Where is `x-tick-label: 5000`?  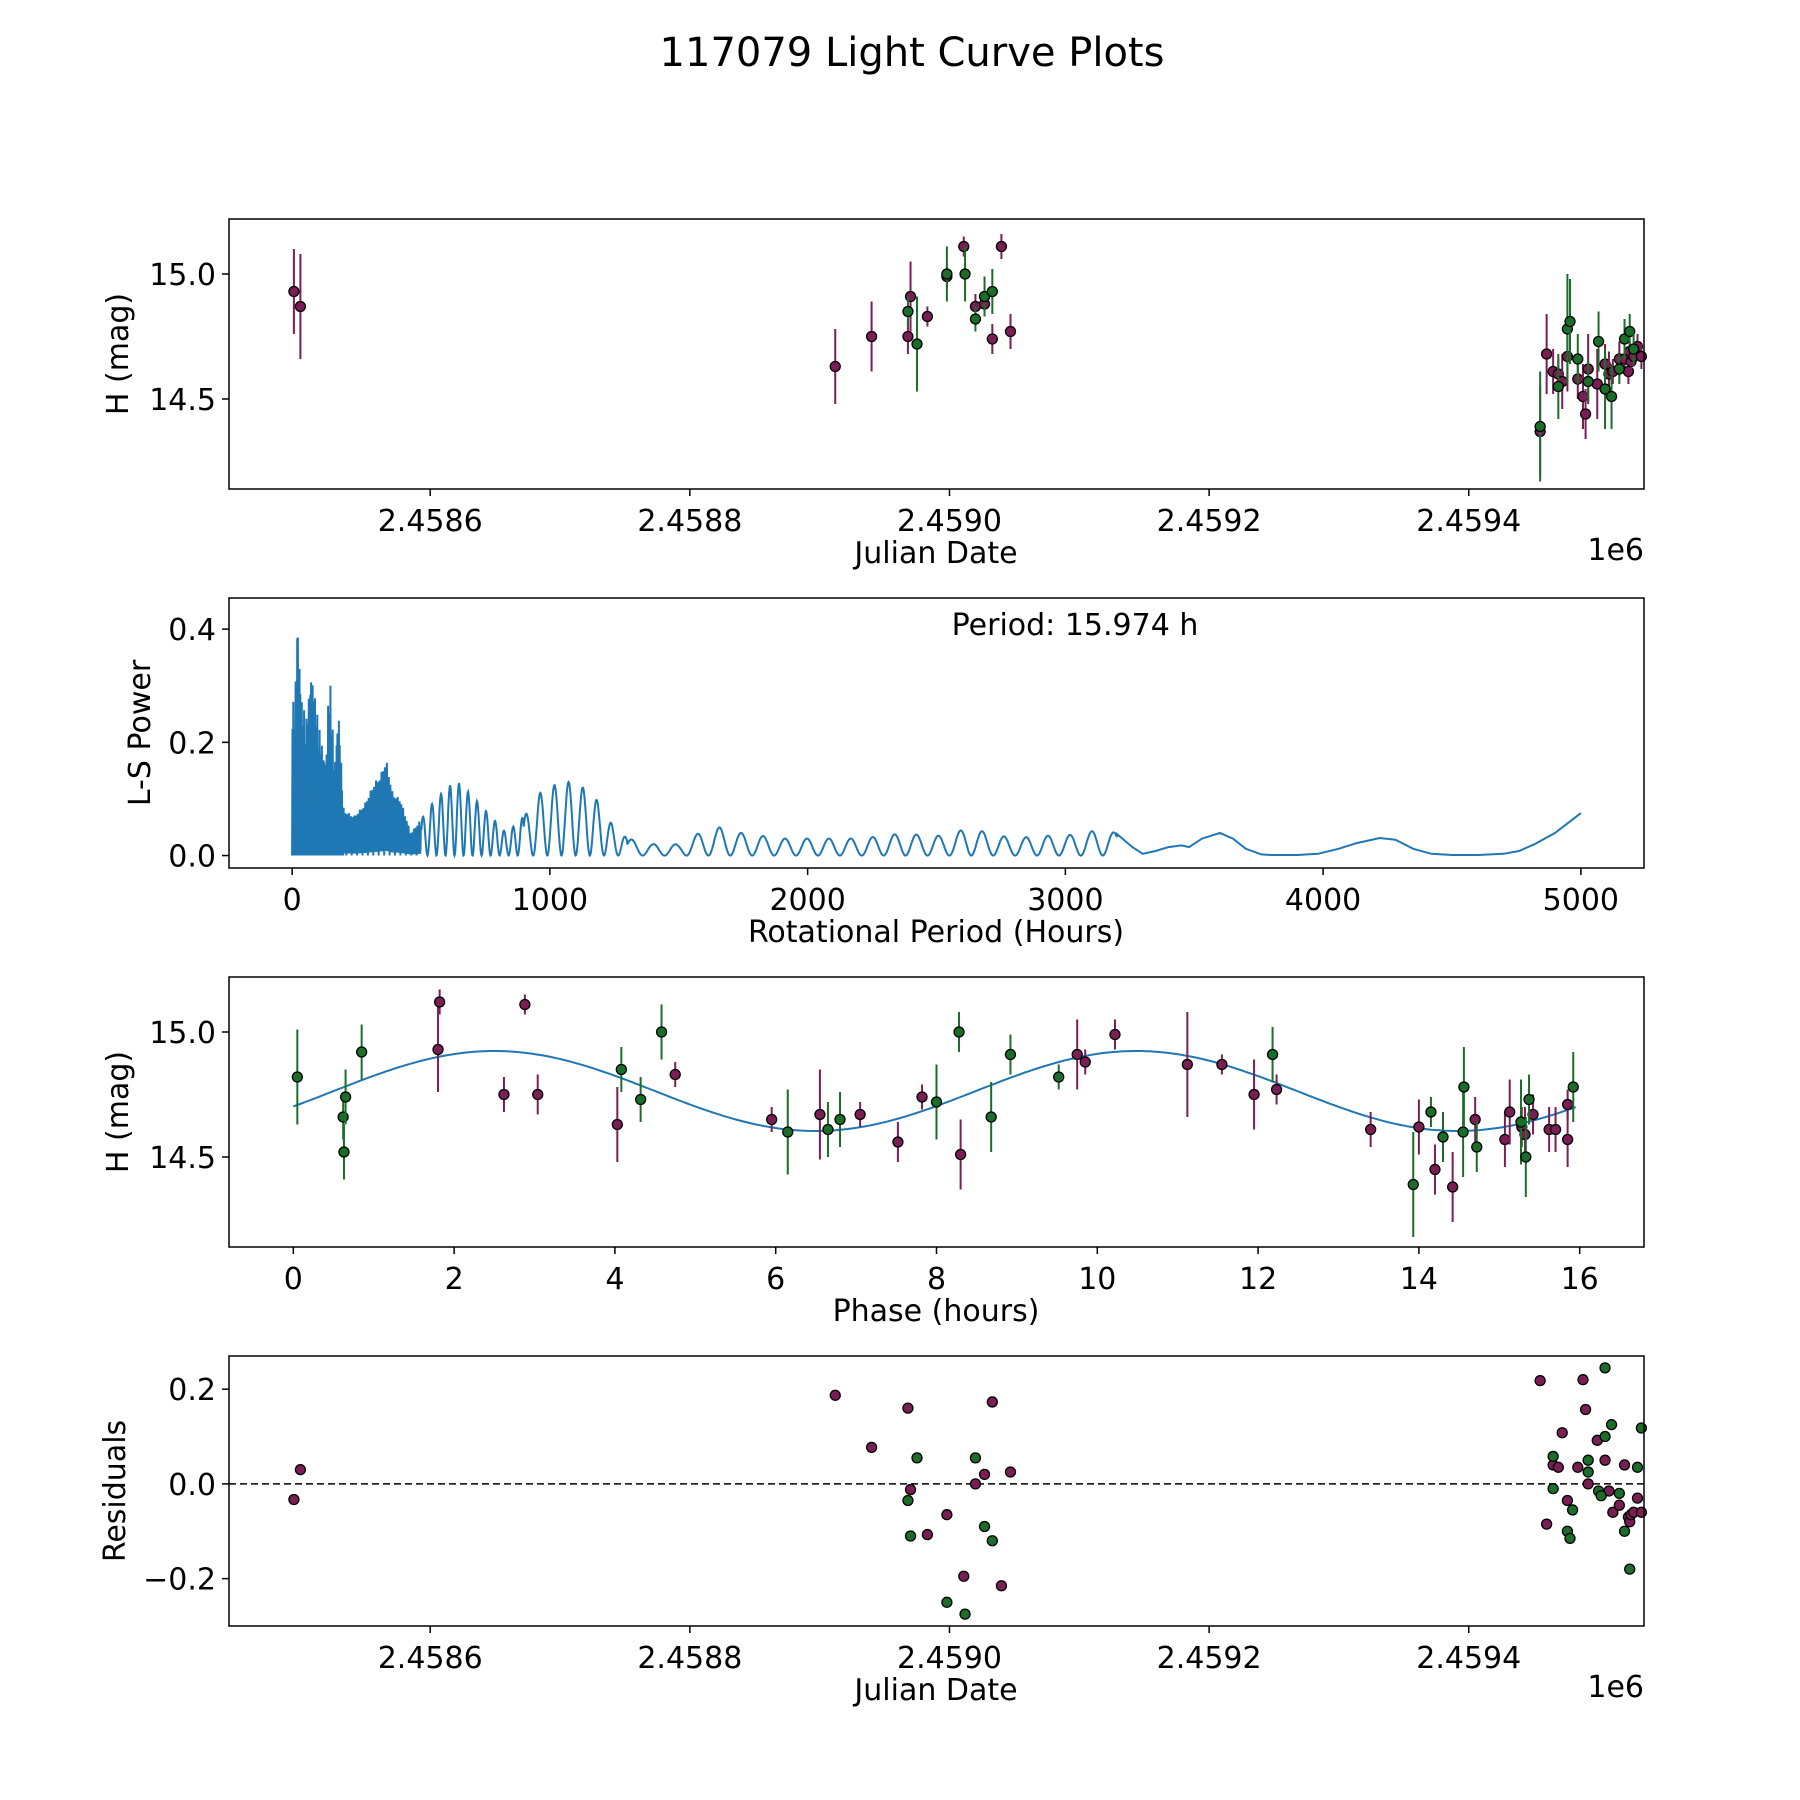 x-tick-label: 5000 is located at coordinates (1581, 900).